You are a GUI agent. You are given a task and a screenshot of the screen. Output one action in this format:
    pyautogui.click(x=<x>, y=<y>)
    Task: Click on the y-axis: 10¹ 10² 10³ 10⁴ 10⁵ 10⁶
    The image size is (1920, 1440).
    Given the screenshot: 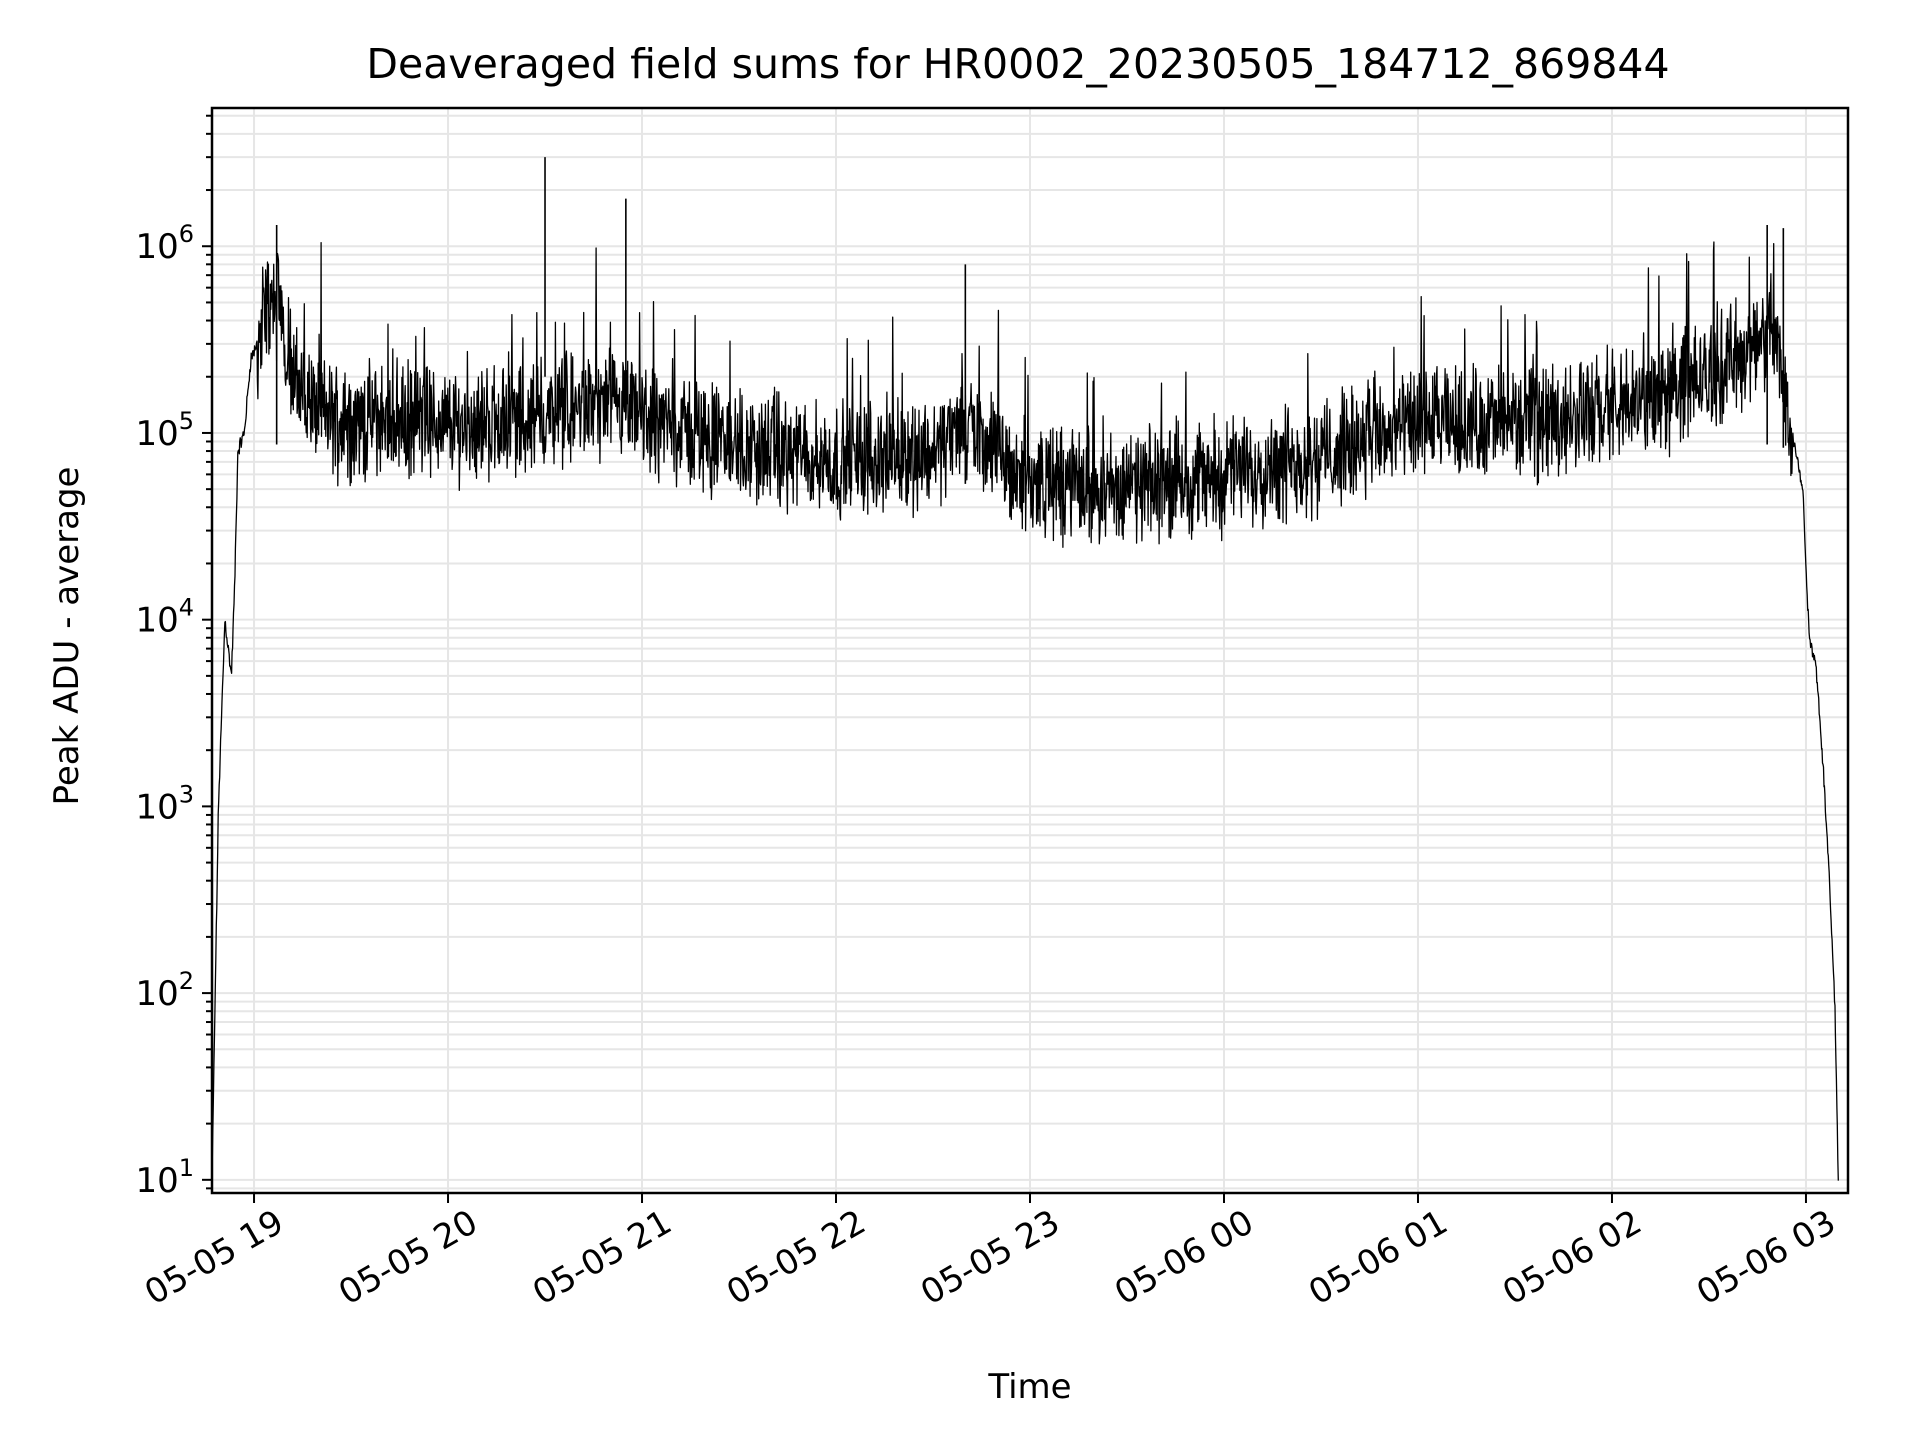 What is the action you would take?
    pyautogui.click(x=173, y=657)
    